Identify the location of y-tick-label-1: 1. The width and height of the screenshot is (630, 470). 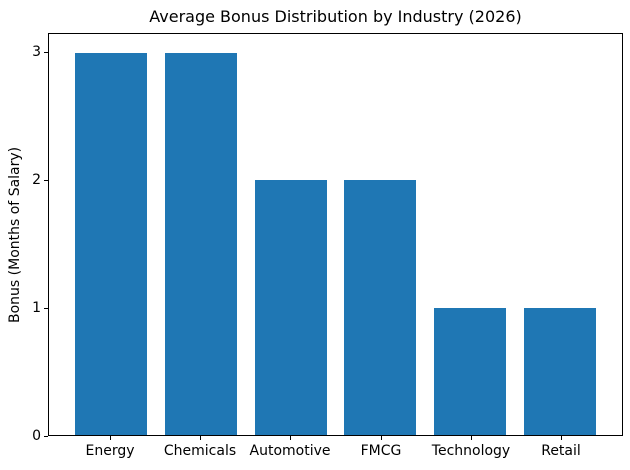
(36, 308).